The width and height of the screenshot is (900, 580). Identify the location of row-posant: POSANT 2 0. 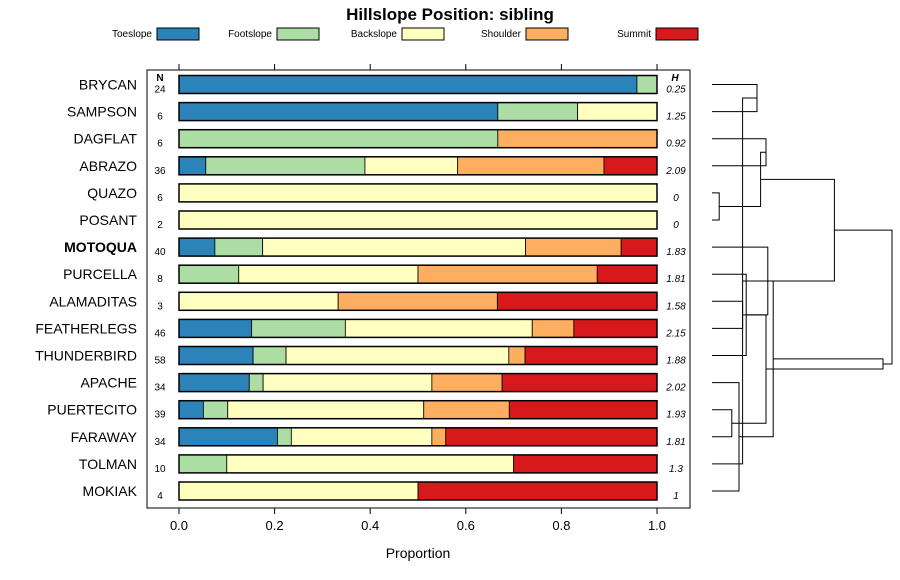
(379, 220).